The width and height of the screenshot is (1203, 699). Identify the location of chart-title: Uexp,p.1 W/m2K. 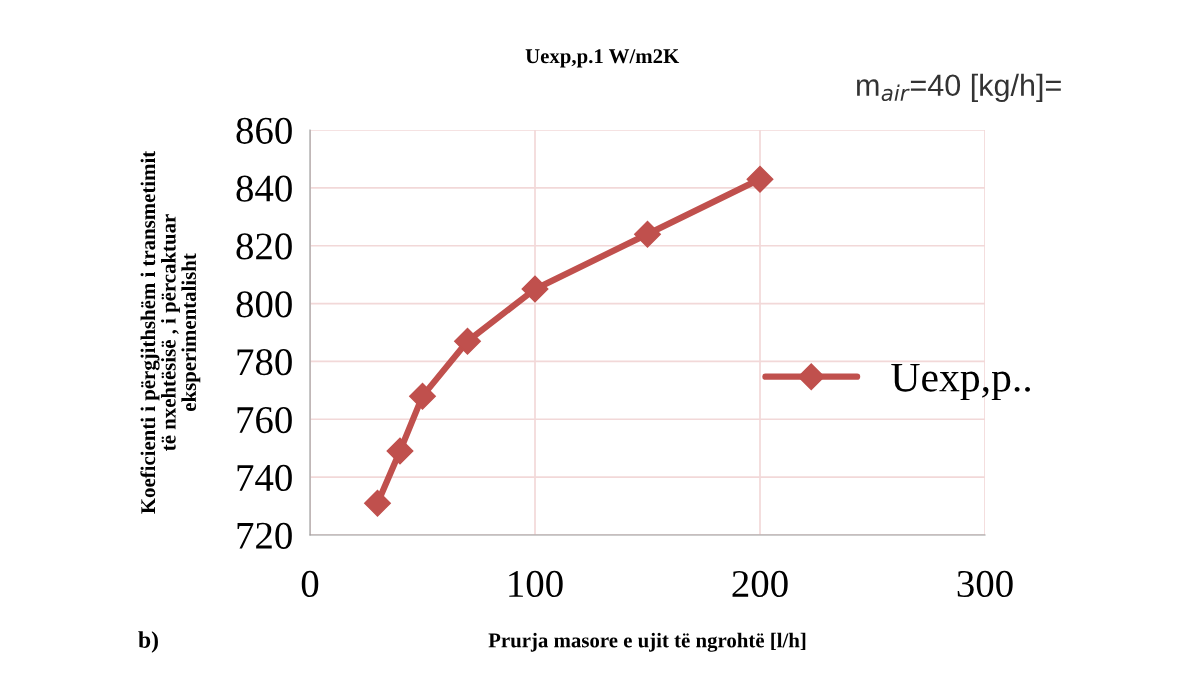
(602, 58).